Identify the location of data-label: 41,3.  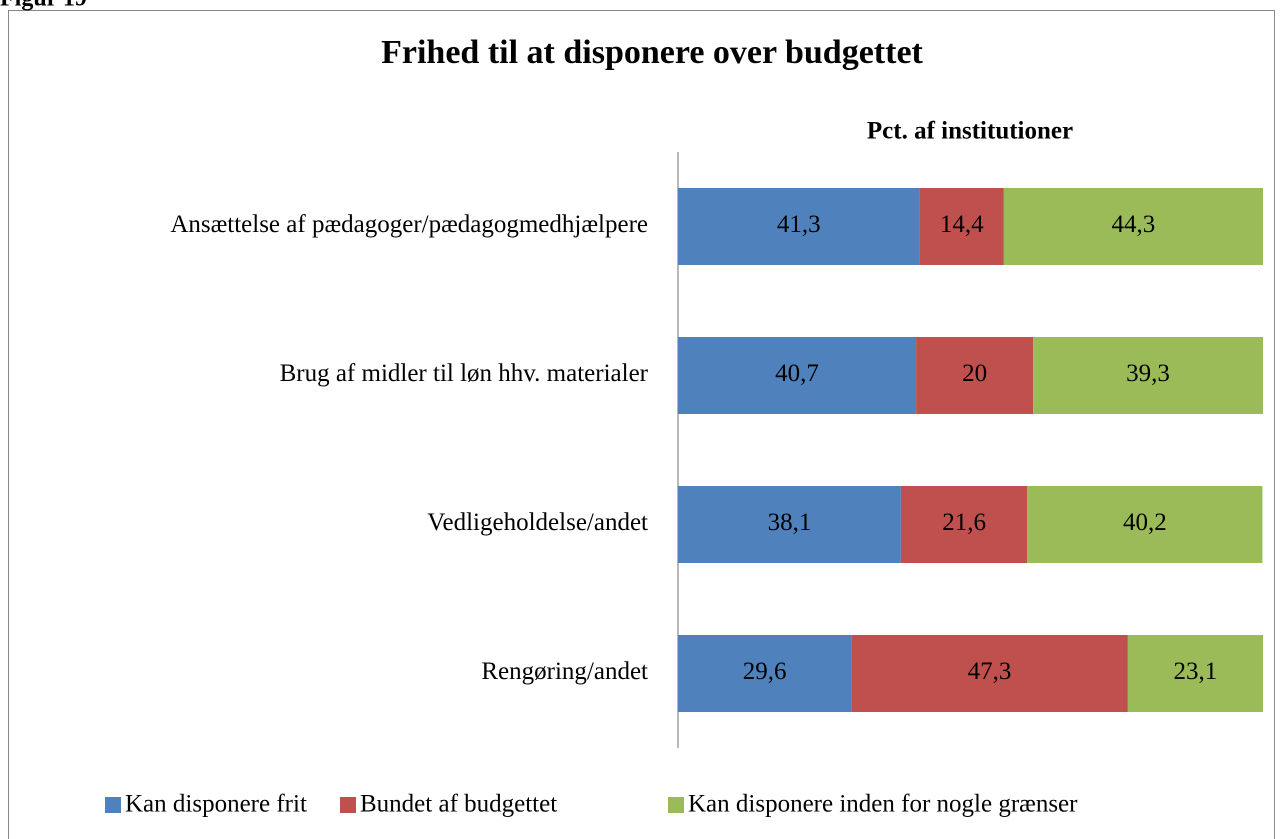
(799, 224).